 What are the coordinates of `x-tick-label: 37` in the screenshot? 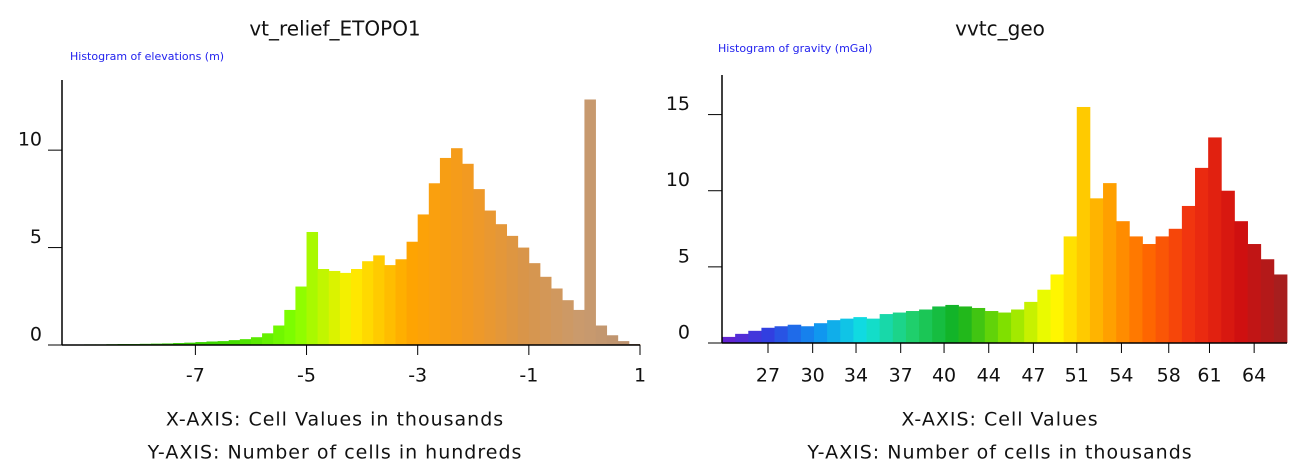 It's located at (901, 376).